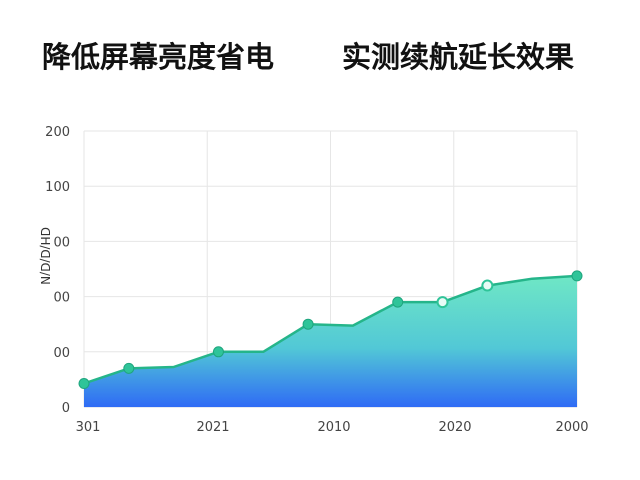 This screenshot has height=480, width=640. What do you see at coordinates (66, 408) in the screenshot?
I see `y-tick-label: 0` at bounding box center [66, 408].